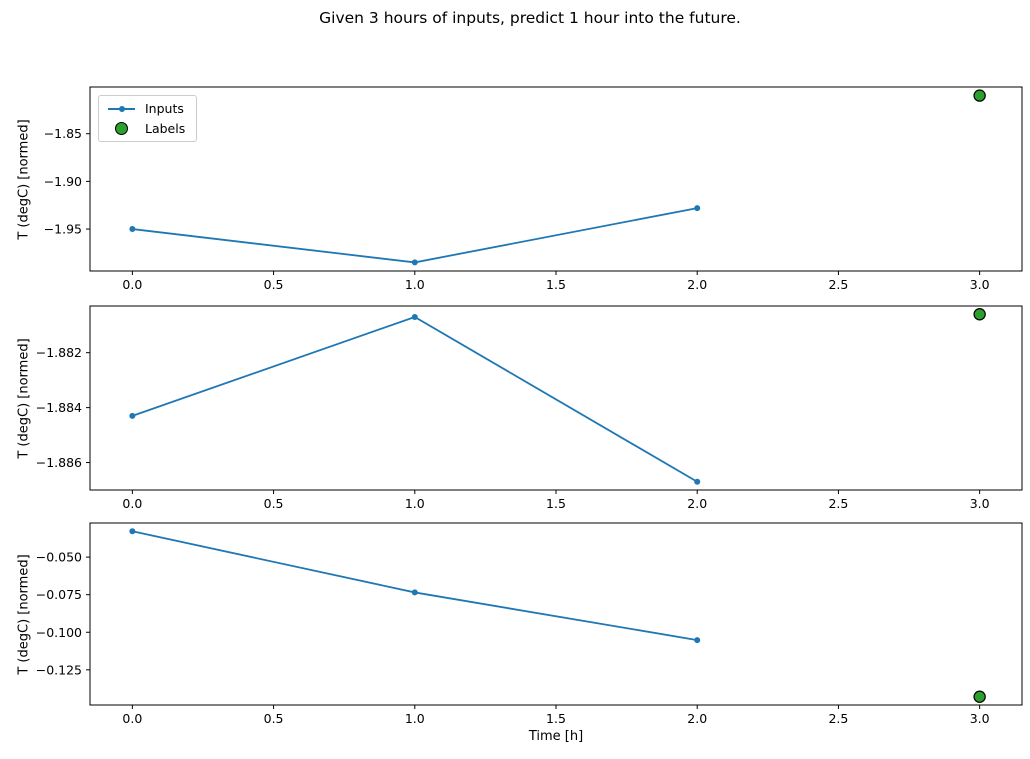  I want to click on y-tick-label: −1.884, so click(59, 407).